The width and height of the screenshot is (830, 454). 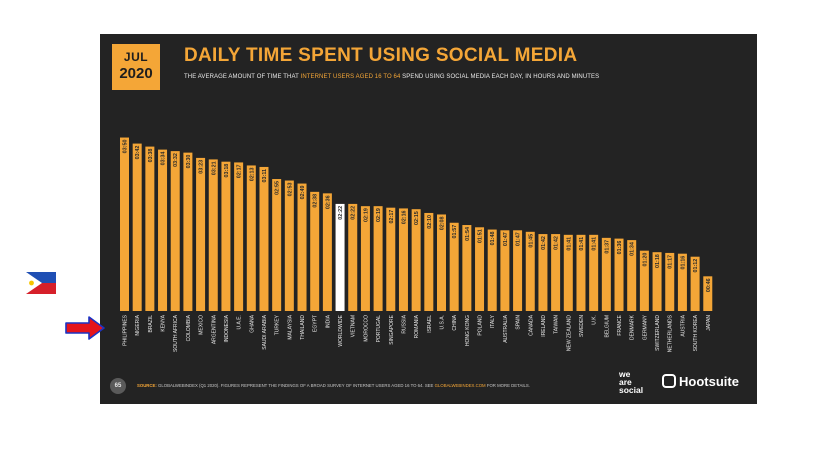 What do you see at coordinates (658, 333) in the screenshot?
I see `category-label: SWITZERLAND` at bounding box center [658, 333].